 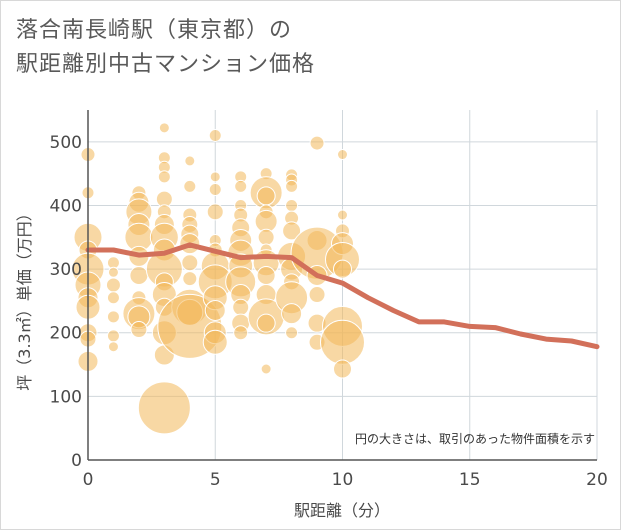 I want to click on x-tick-label: 0, so click(x=88, y=480).